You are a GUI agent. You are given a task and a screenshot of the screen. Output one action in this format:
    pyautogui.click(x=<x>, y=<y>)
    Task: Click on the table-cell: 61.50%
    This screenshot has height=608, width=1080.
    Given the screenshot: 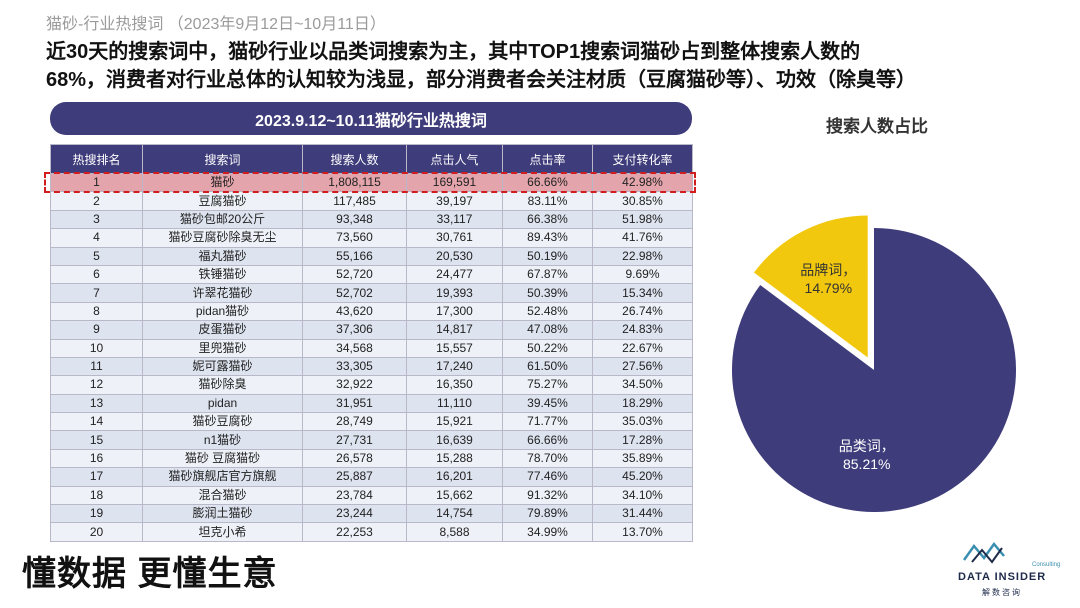 What is the action you would take?
    pyautogui.click(x=547, y=366)
    